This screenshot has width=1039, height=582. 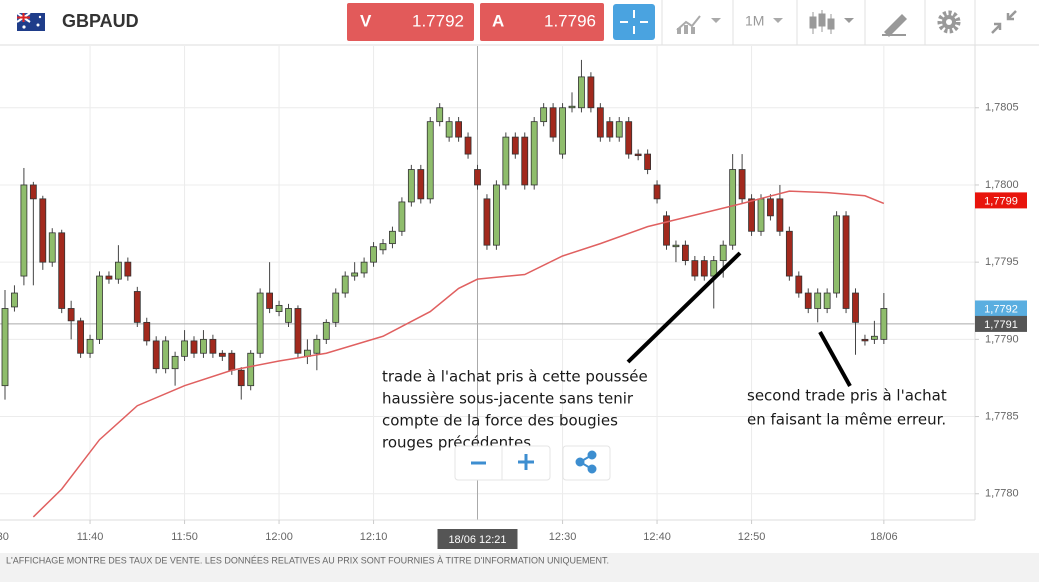 I want to click on chart-type-button, so click(x=698, y=24).